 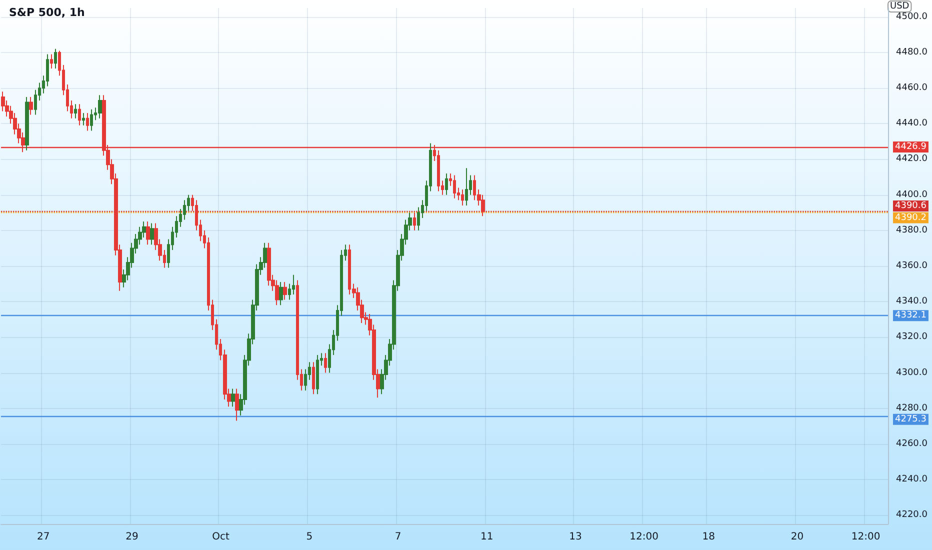 What do you see at coordinates (911, 206) in the screenshot?
I see `ref-line-label: 4390.6` at bounding box center [911, 206].